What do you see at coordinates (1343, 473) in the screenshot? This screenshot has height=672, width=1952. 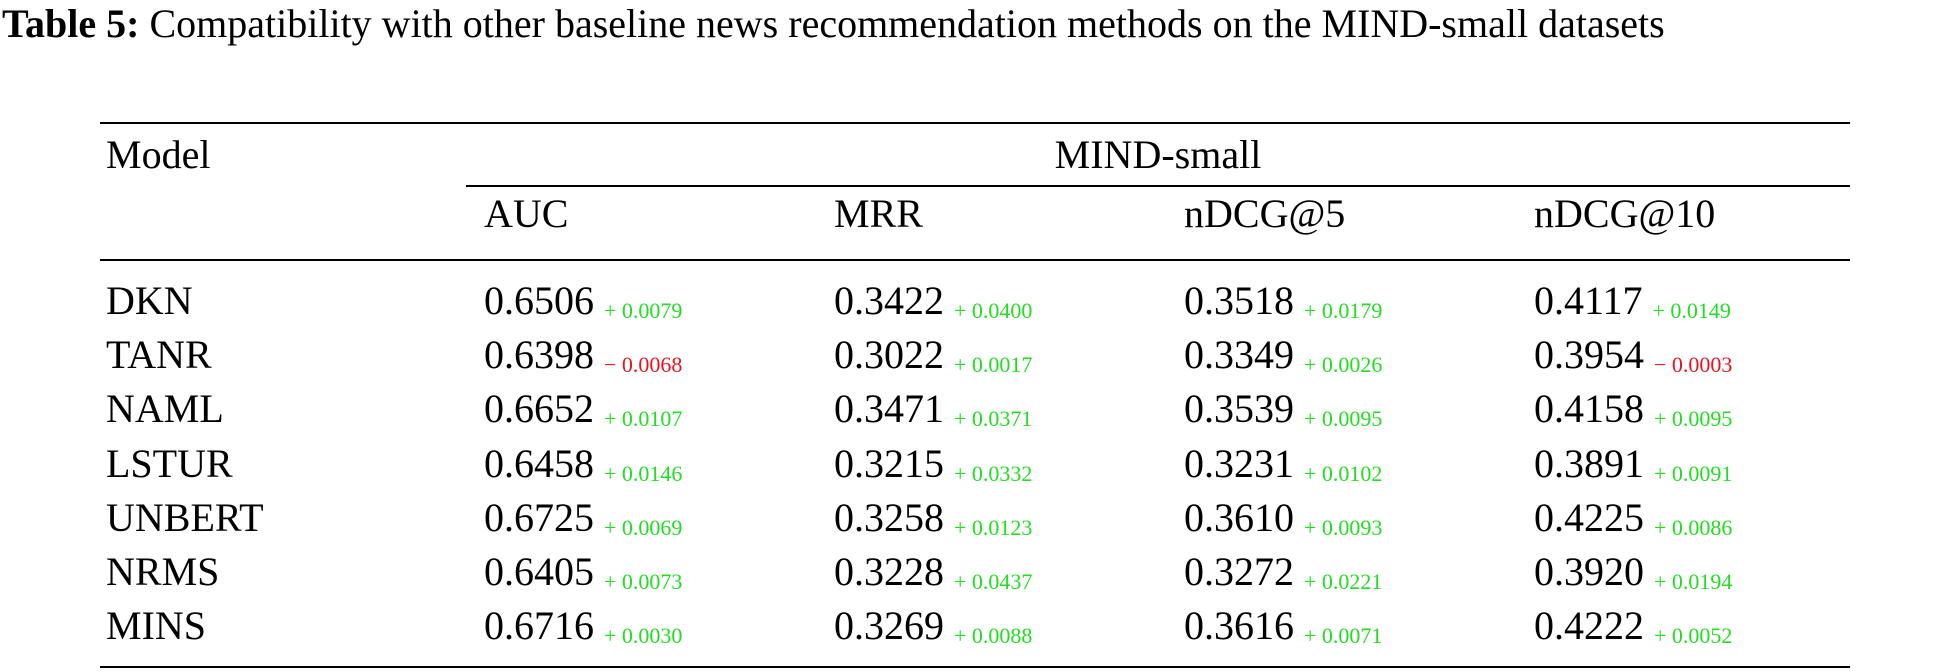 I see `metric-delta: + 0.0102` at bounding box center [1343, 473].